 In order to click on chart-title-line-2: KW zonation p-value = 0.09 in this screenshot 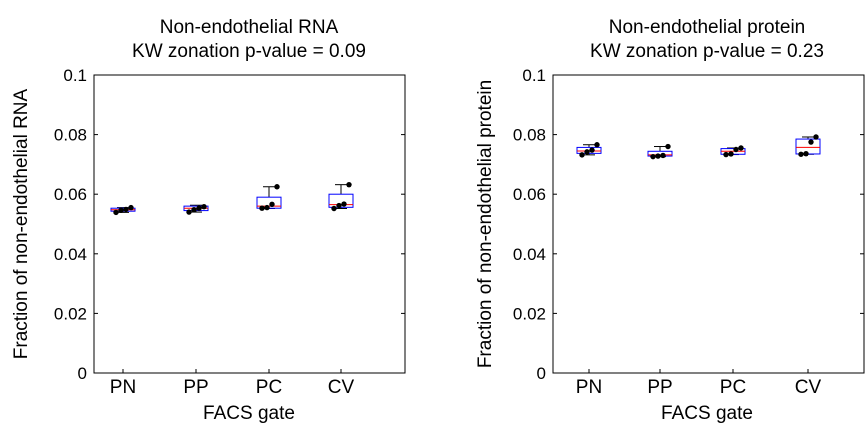, I will do `click(249, 51)`.